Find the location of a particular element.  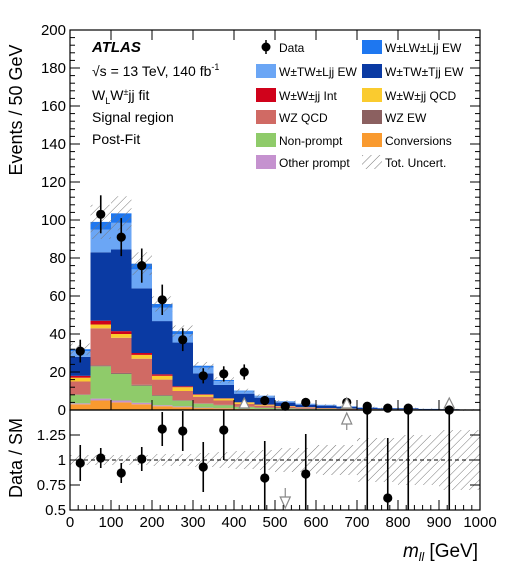

x-tick-label-3: 300 is located at coordinates (192, 522).